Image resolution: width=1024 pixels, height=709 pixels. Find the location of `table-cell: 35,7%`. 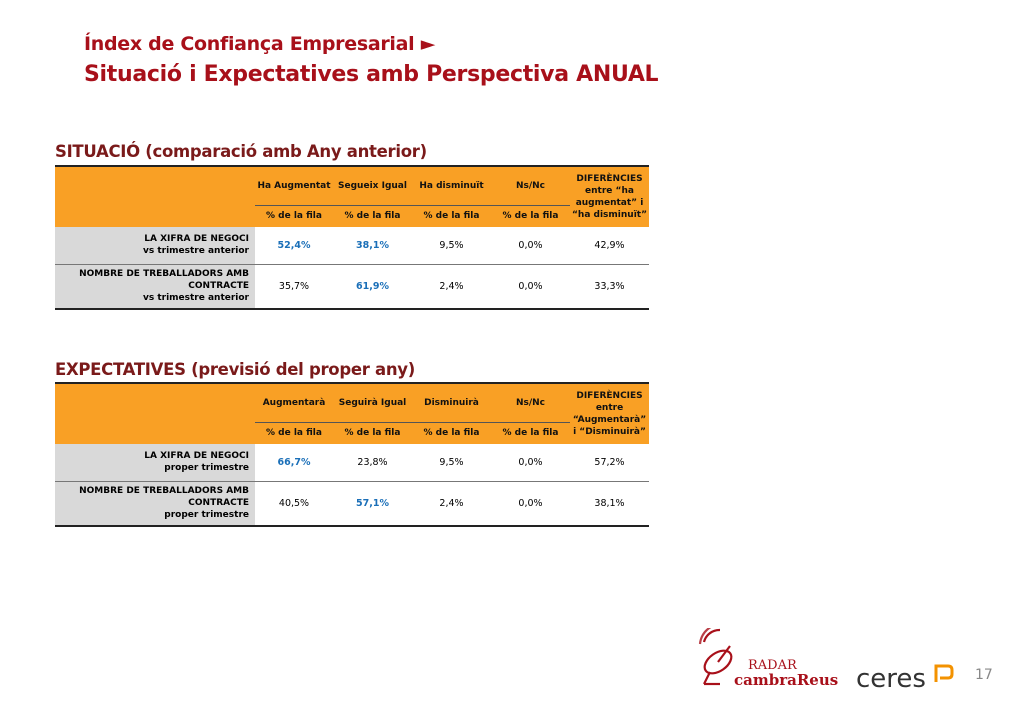

table-cell: 35,7% is located at coordinates (294, 287).